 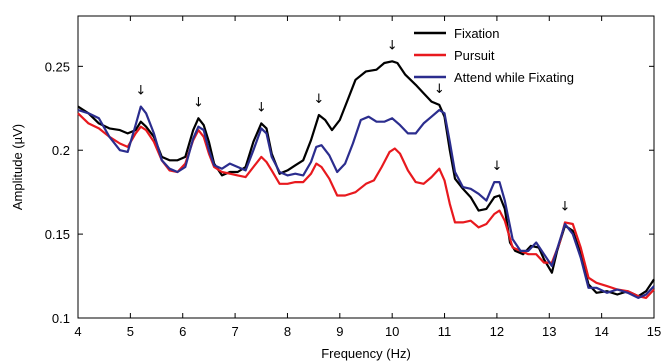 I want to click on legend: Fixation Pursuit Attend while Fixating, so click(x=494, y=55).